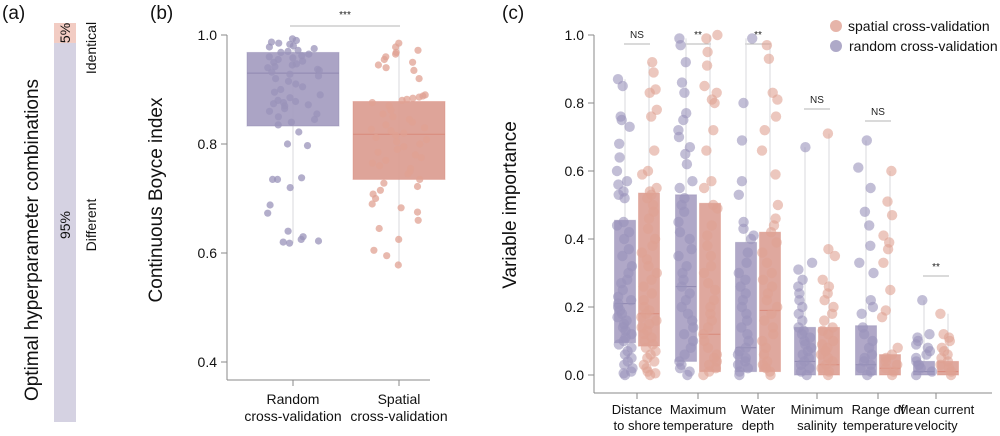  Describe the element at coordinates (758, 425) in the screenshot. I see `x-tick-label-line2: depth` at that location.